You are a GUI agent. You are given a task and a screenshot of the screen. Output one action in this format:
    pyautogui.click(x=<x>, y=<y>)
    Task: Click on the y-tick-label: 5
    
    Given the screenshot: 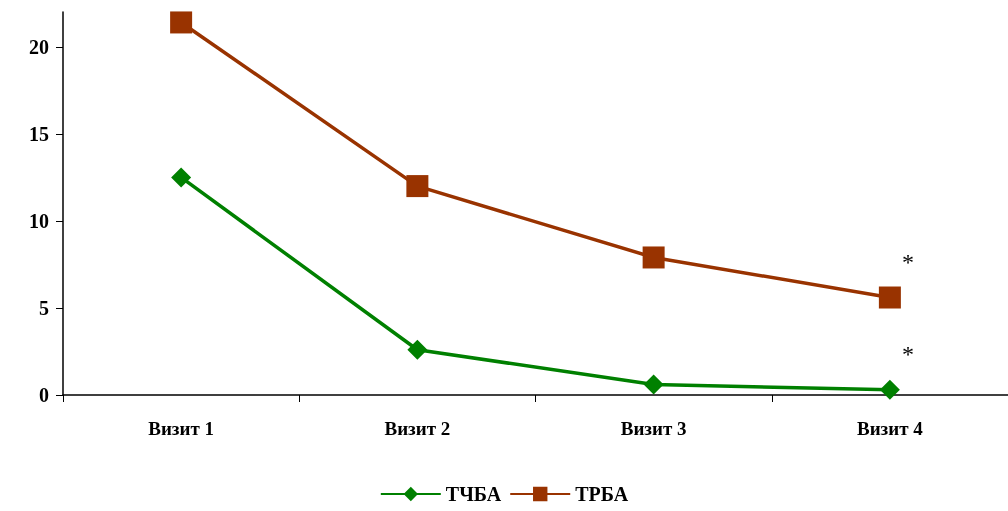 What is the action you would take?
    pyautogui.click(x=44, y=307)
    